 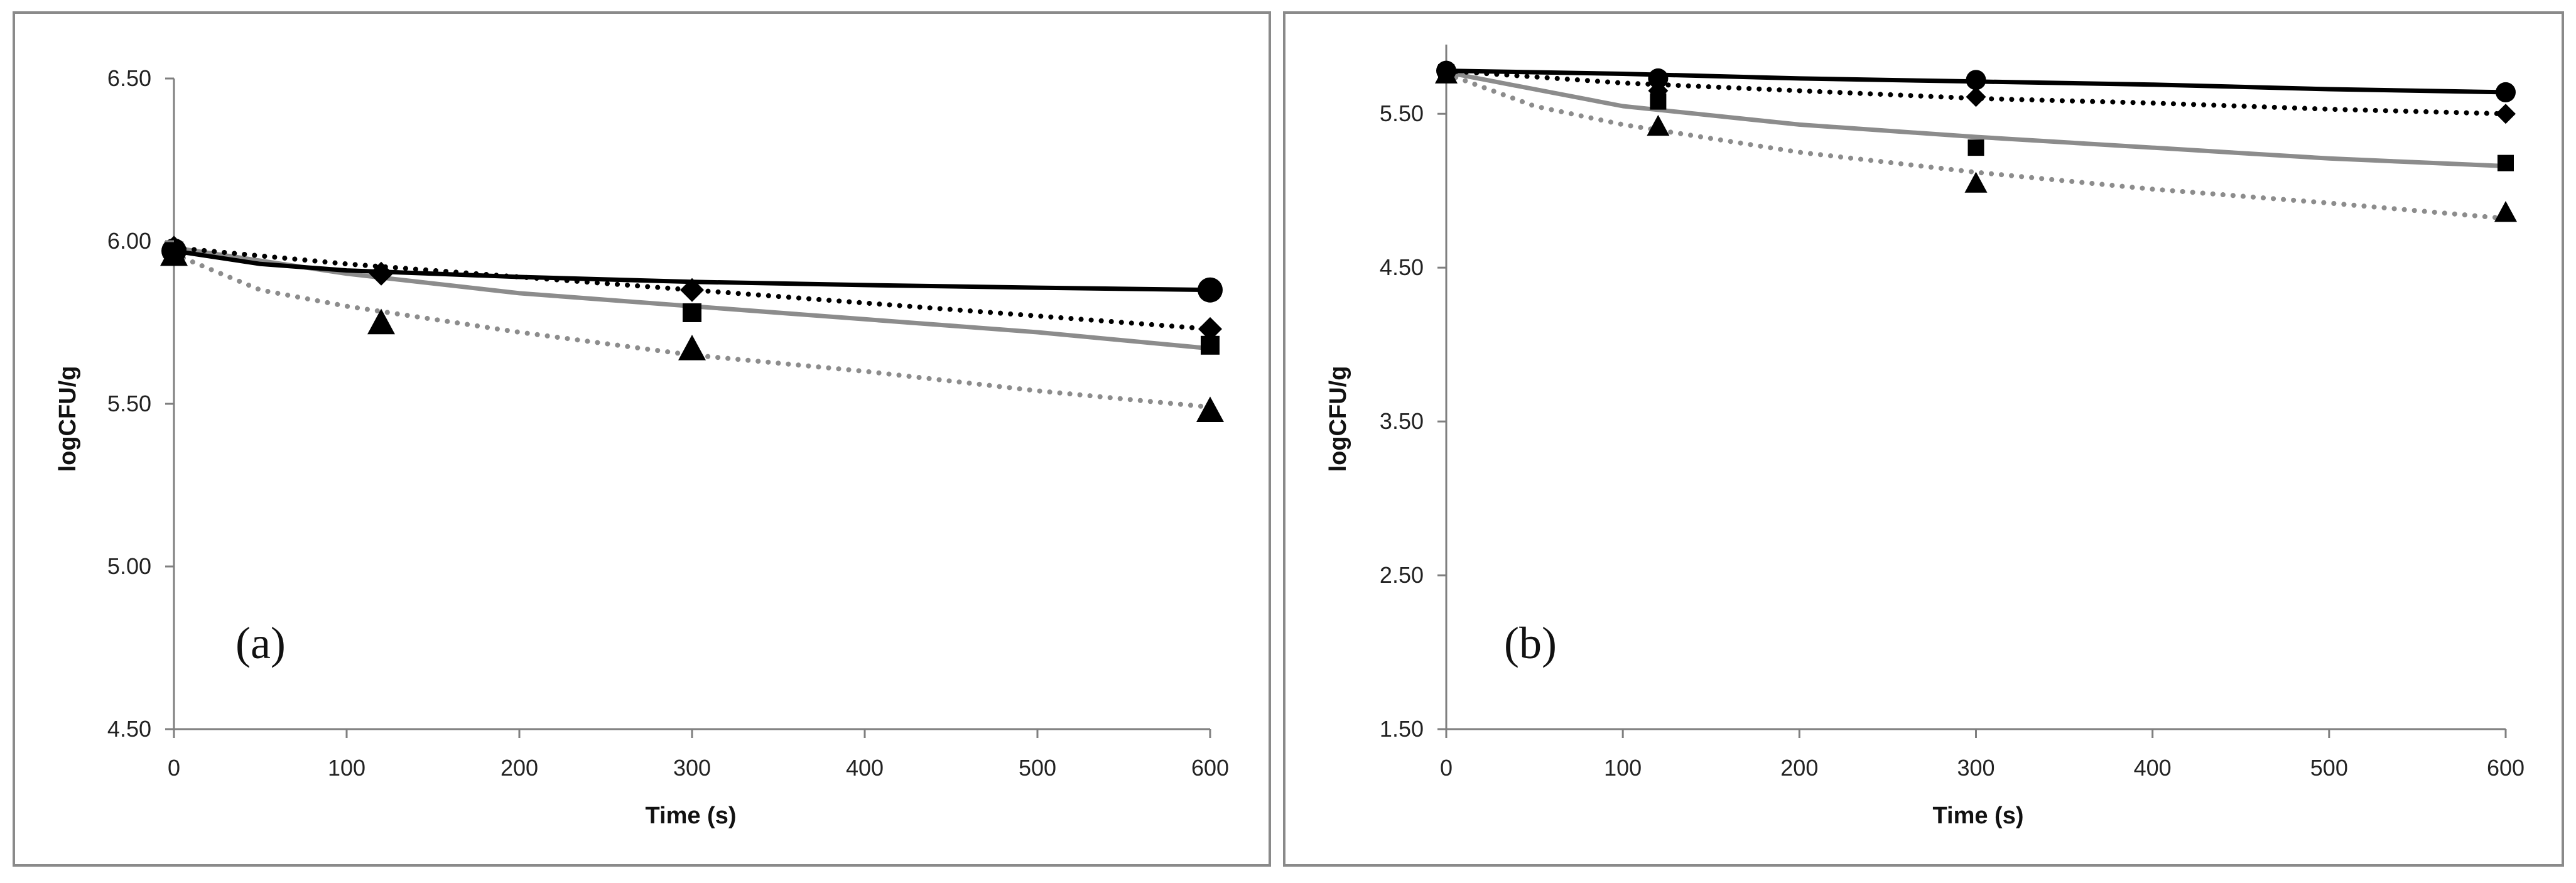 I want to click on y-tick-label: 5.00, so click(x=129, y=566).